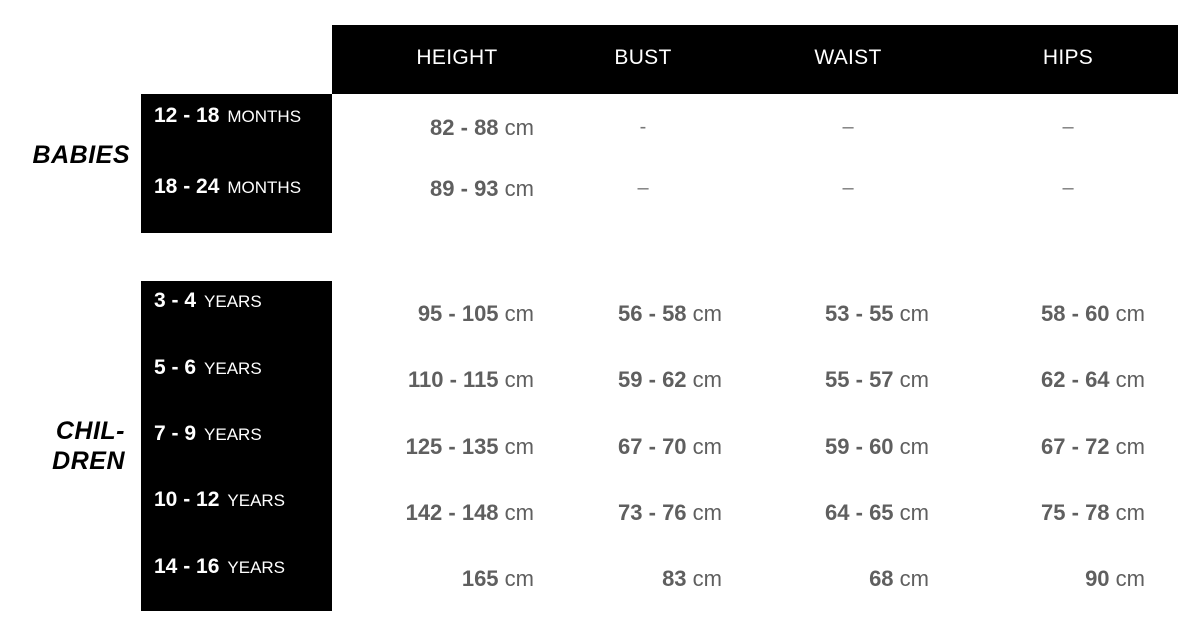  What do you see at coordinates (643, 127) in the screenshot?
I see `bust-empty-value: -` at bounding box center [643, 127].